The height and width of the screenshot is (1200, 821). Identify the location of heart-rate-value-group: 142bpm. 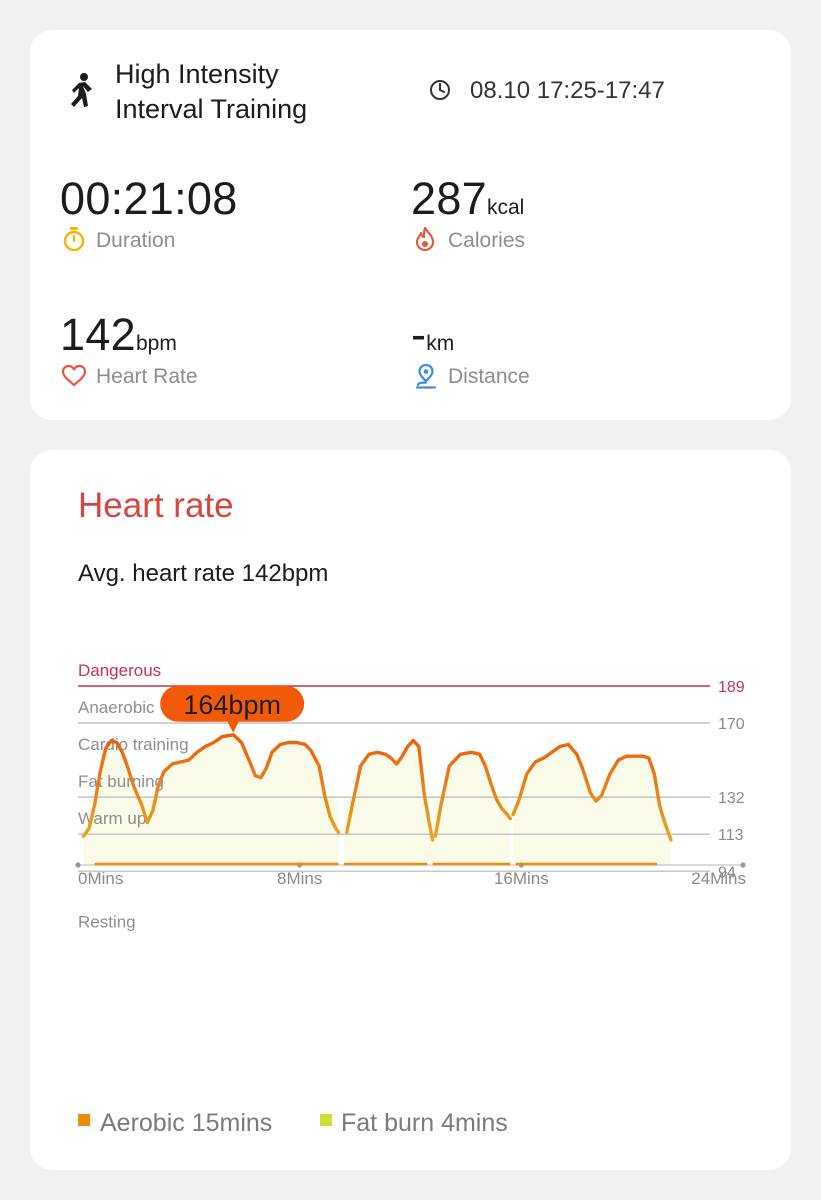
(118, 335).